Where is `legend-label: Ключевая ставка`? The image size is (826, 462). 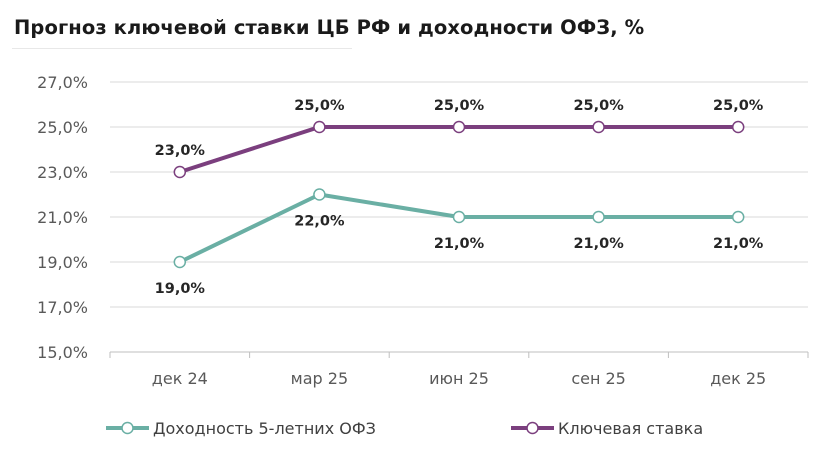
legend-label: Ключевая ставка is located at coordinates (630, 428).